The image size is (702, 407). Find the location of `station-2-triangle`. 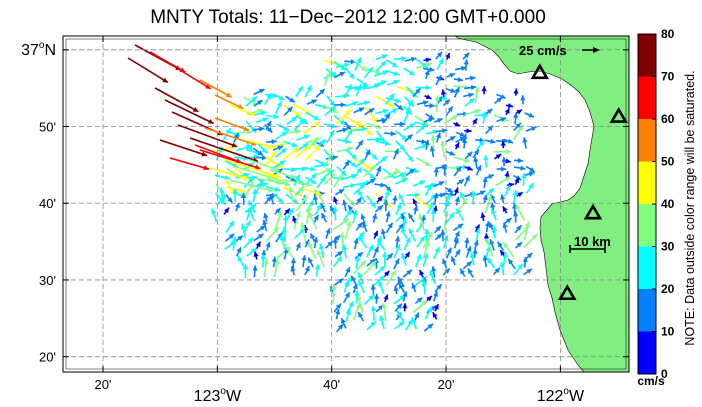

station-2-triangle is located at coordinates (618, 114).